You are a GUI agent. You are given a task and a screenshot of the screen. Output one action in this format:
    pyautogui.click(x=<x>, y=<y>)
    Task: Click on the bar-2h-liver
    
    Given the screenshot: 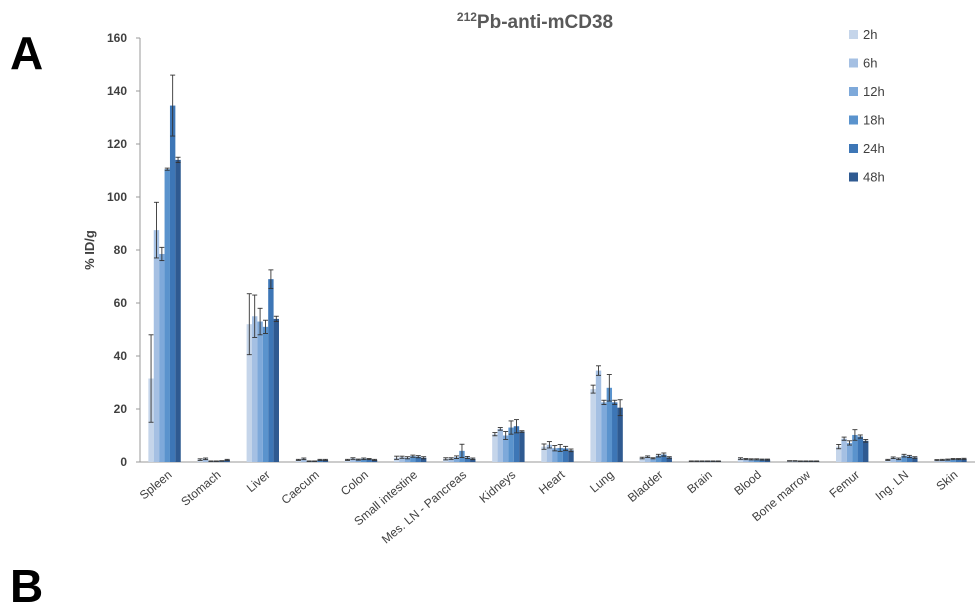 What is the action you would take?
    pyautogui.click(x=249, y=393)
    